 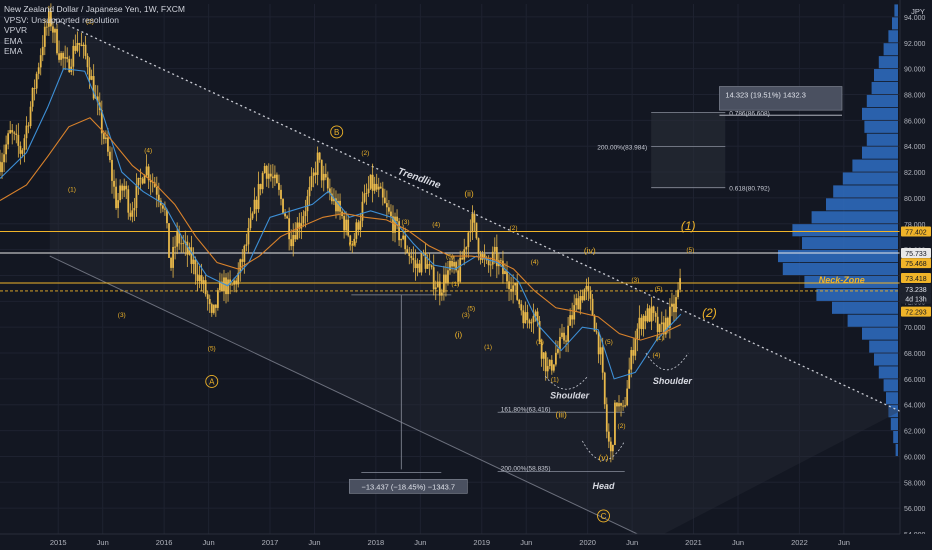 I want to click on pattern-arc, so click(x=566, y=383).